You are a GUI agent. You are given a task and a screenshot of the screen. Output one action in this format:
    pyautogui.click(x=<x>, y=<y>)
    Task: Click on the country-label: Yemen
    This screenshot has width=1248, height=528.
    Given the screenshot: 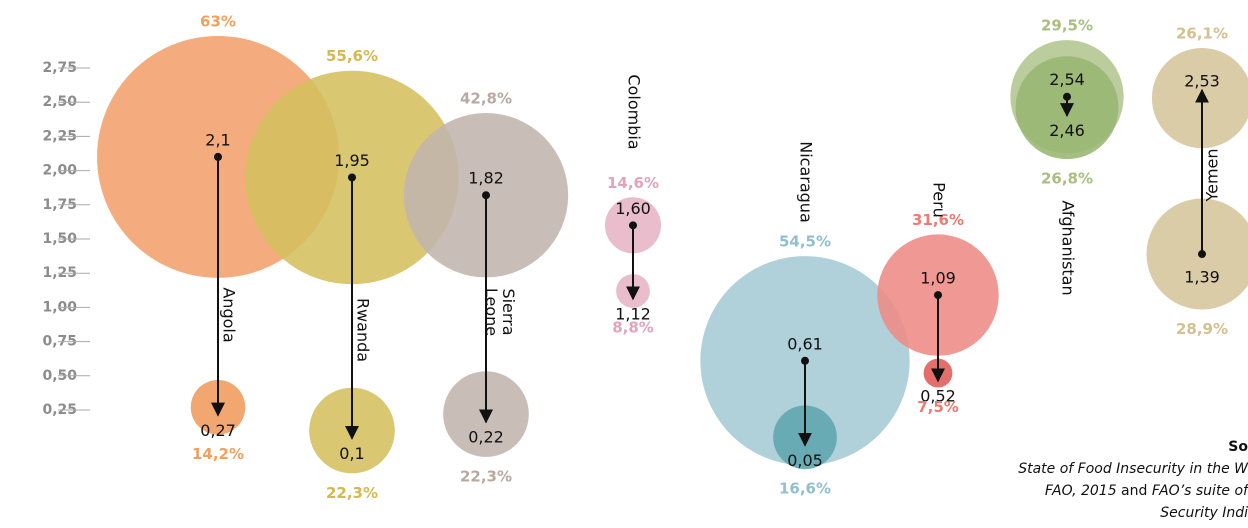 What is the action you would take?
    pyautogui.click(x=1212, y=175)
    